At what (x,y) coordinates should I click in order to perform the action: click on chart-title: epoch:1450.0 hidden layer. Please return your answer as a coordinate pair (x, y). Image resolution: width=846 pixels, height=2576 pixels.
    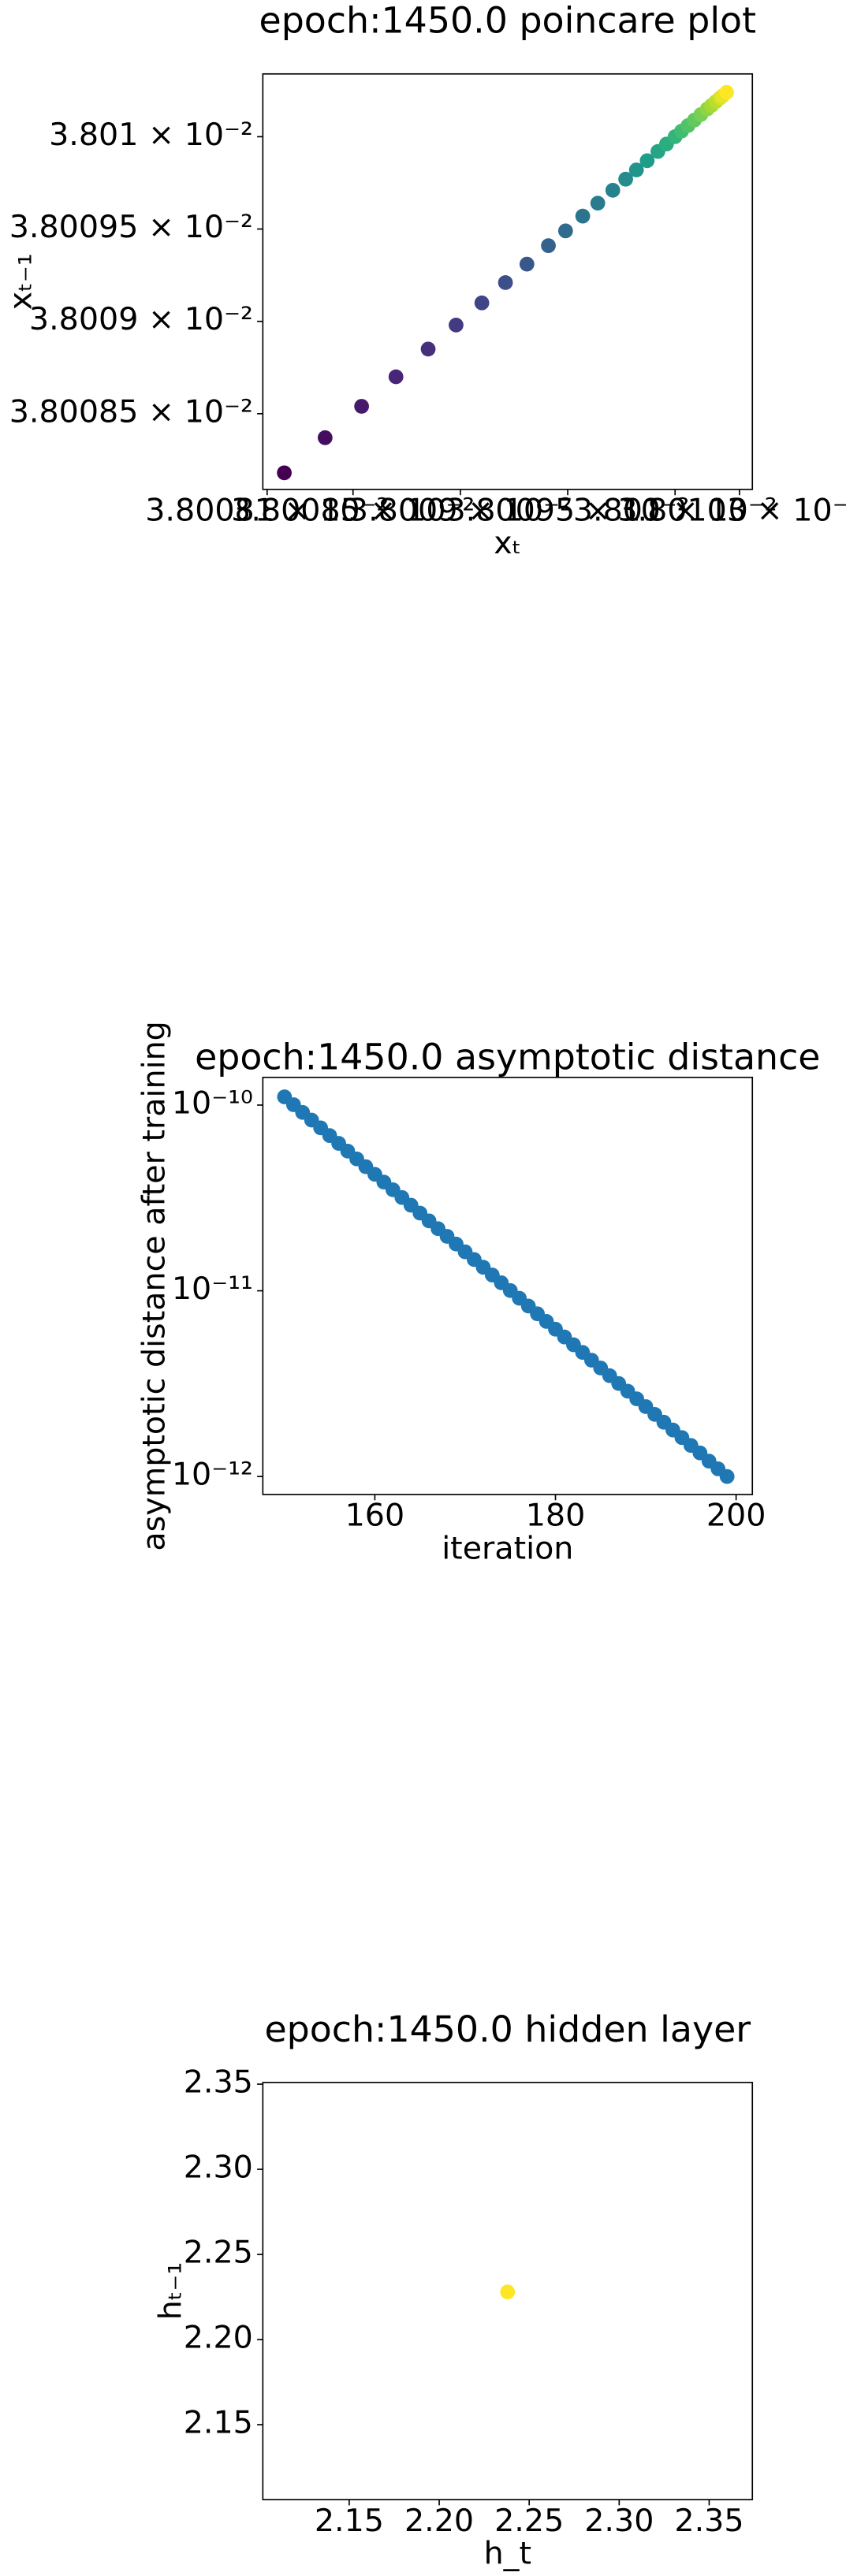
    Looking at the image, I should click on (507, 2029).